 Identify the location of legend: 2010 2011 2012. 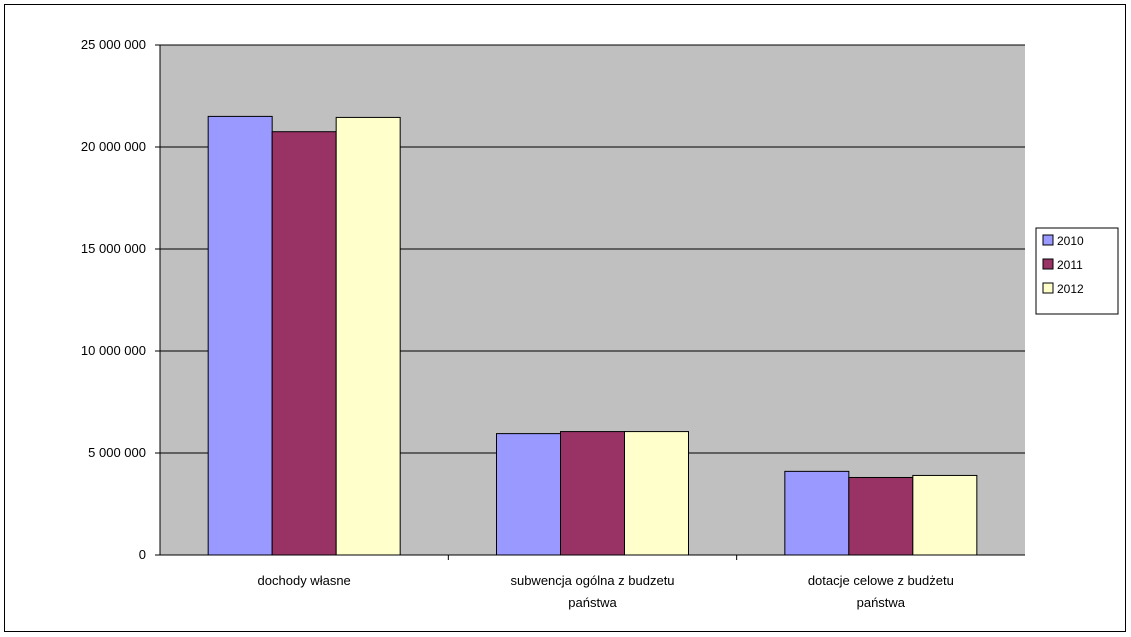
(1077, 271).